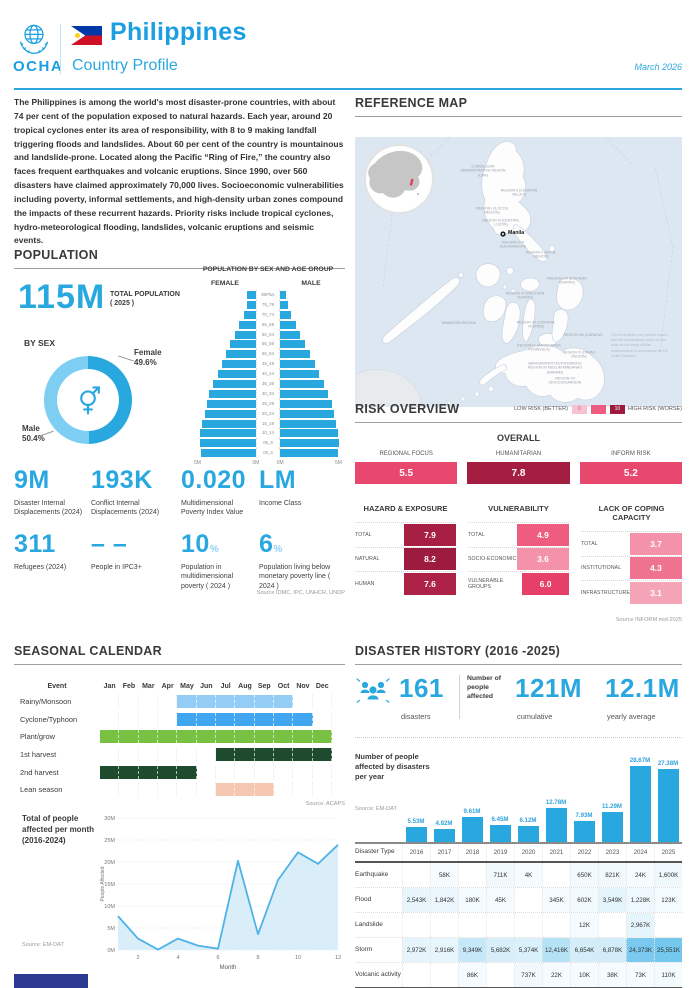 The height and width of the screenshot is (988, 696). What do you see at coordinates (283, 686) in the screenshot?
I see `calendar-month-label: Oct` at bounding box center [283, 686].